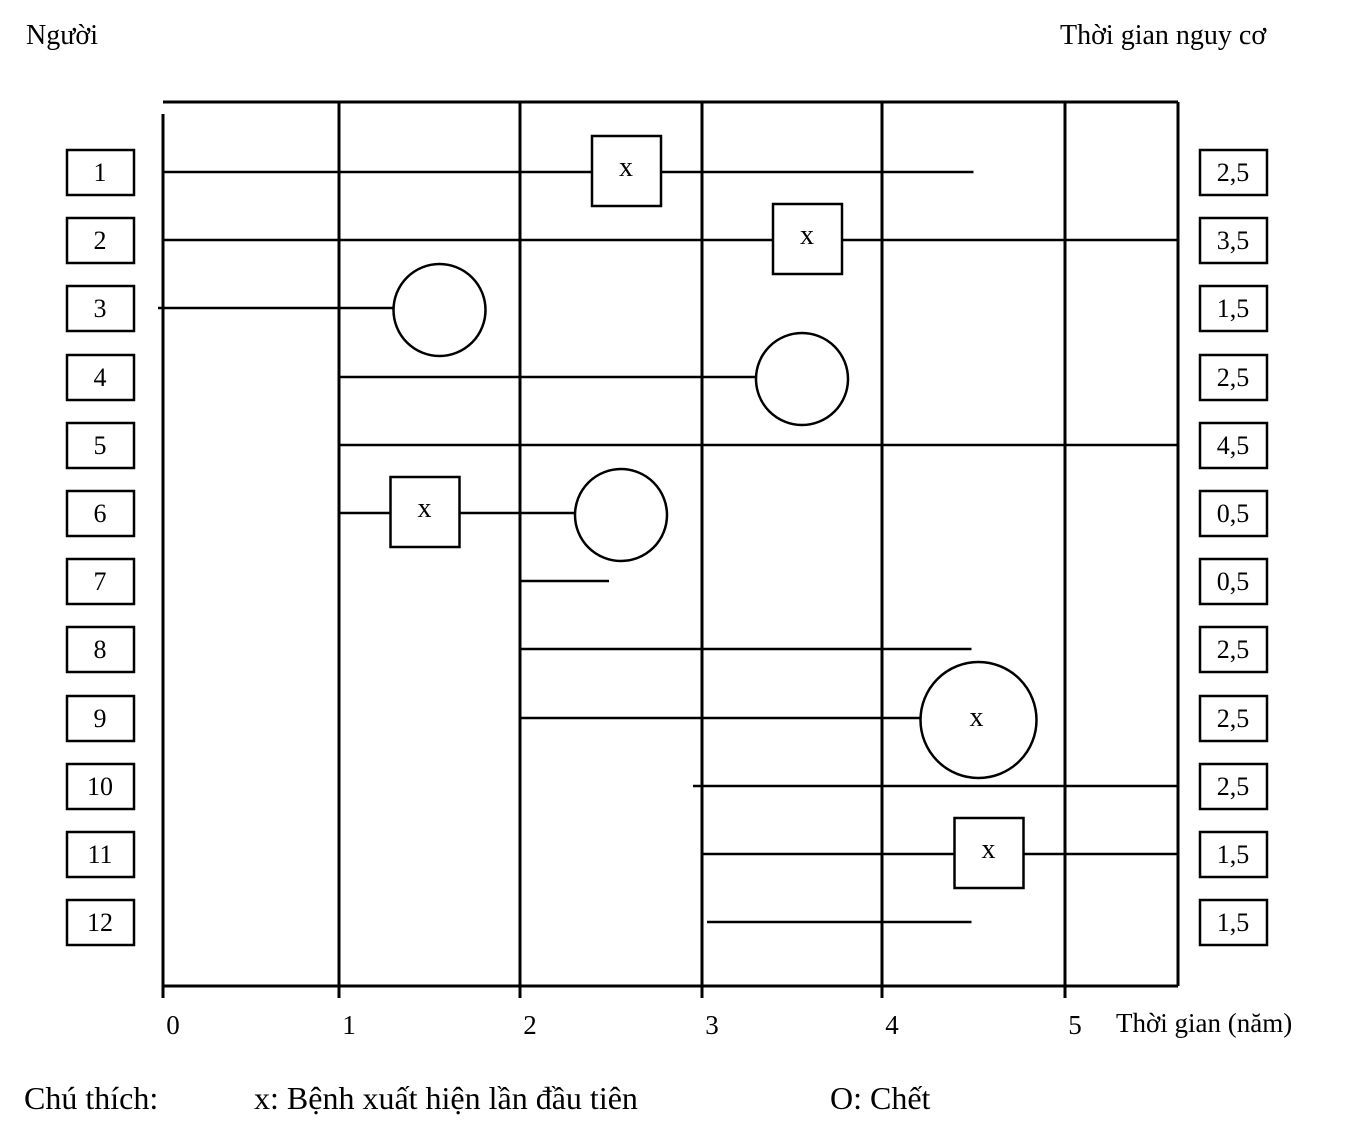 The width and height of the screenshot is (1352, 1130). I want to click on person-id-label: 6, so click(100, 513).